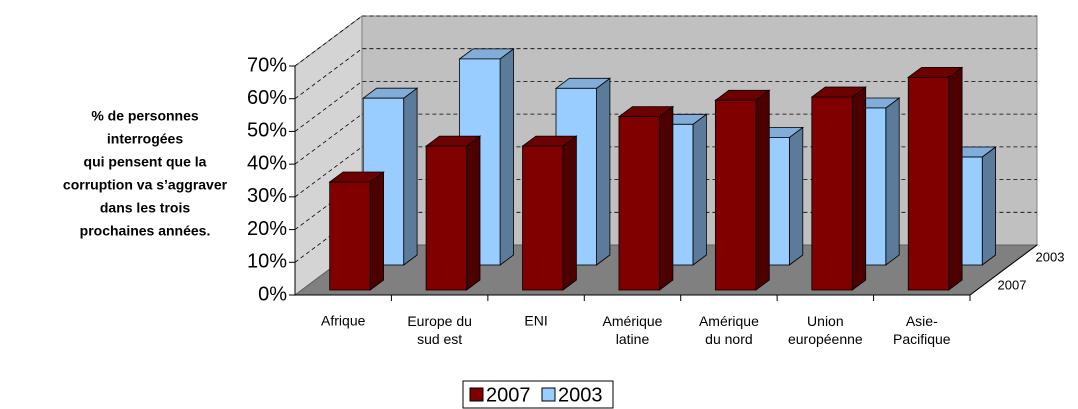 The image size is (1078, 409). Describe the element at coordinates (343, 321) in the screenshot. I see `x-tick-label: Afrique` at that location.